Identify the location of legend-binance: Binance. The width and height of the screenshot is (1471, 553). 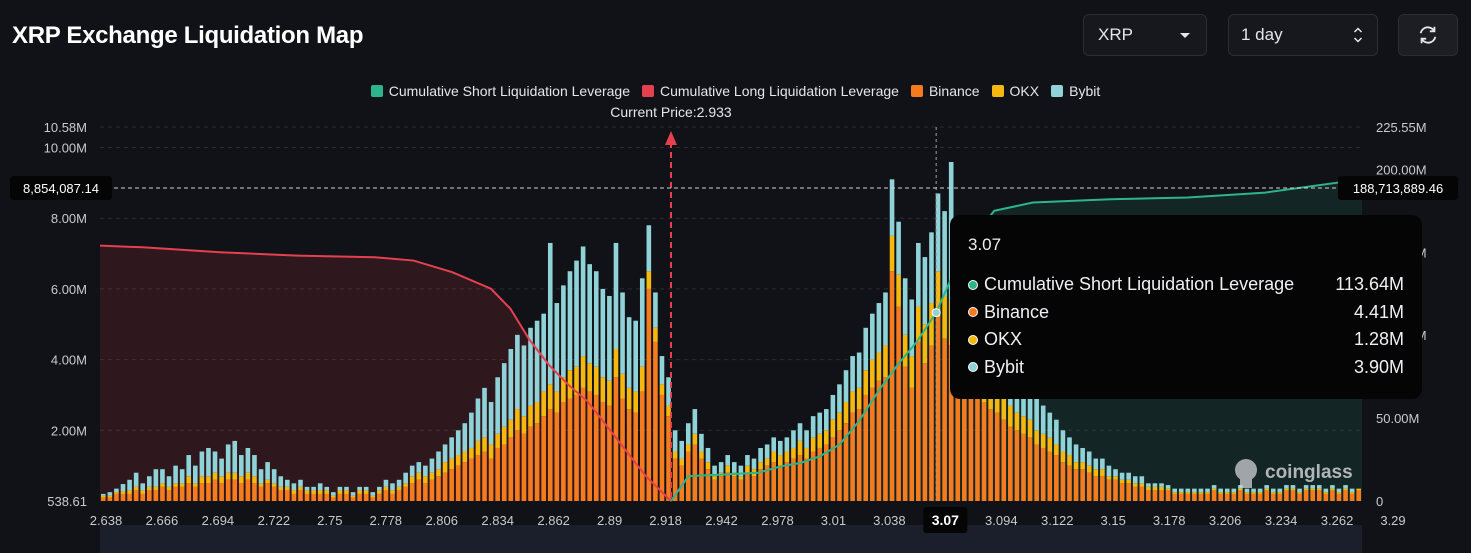
(945, 91).